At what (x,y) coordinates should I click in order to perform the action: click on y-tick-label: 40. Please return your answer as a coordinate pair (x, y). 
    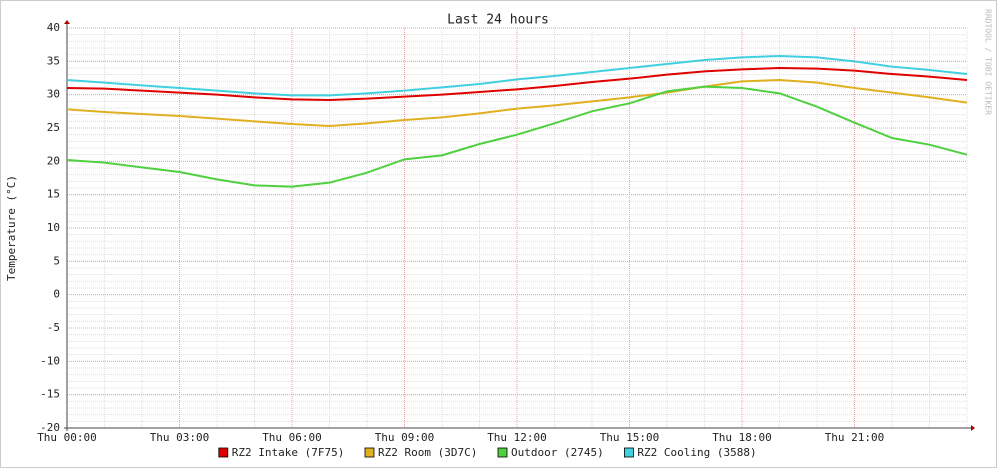
    Looking at the image, I should click on (53, 27).